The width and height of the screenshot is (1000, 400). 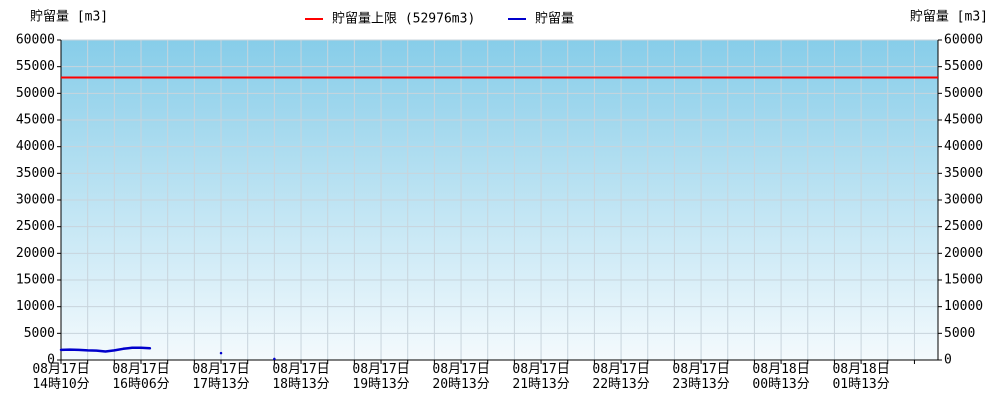 What do you see at coordinates (963, 280) in the screenshot?
I see `y2-tick-label: 15000` at bounding box center [963, 280].